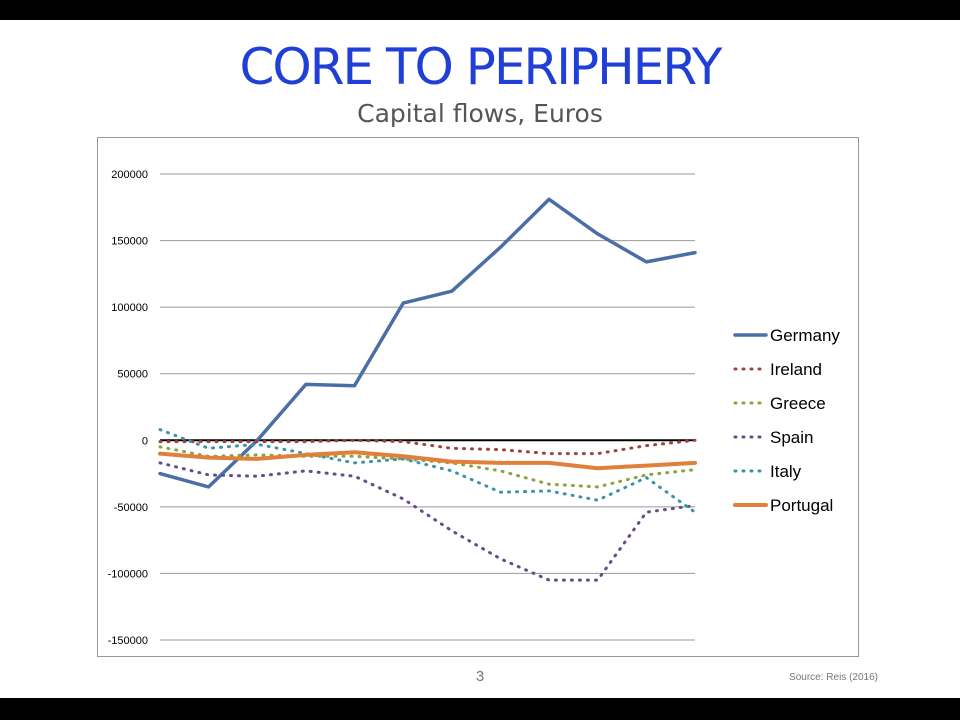 This screenshot has height=720, width=960. Describe the element at coordinates (481, 67) in the screenshot. I see `slide-title: CORE TO PERIPHERY` at that location.